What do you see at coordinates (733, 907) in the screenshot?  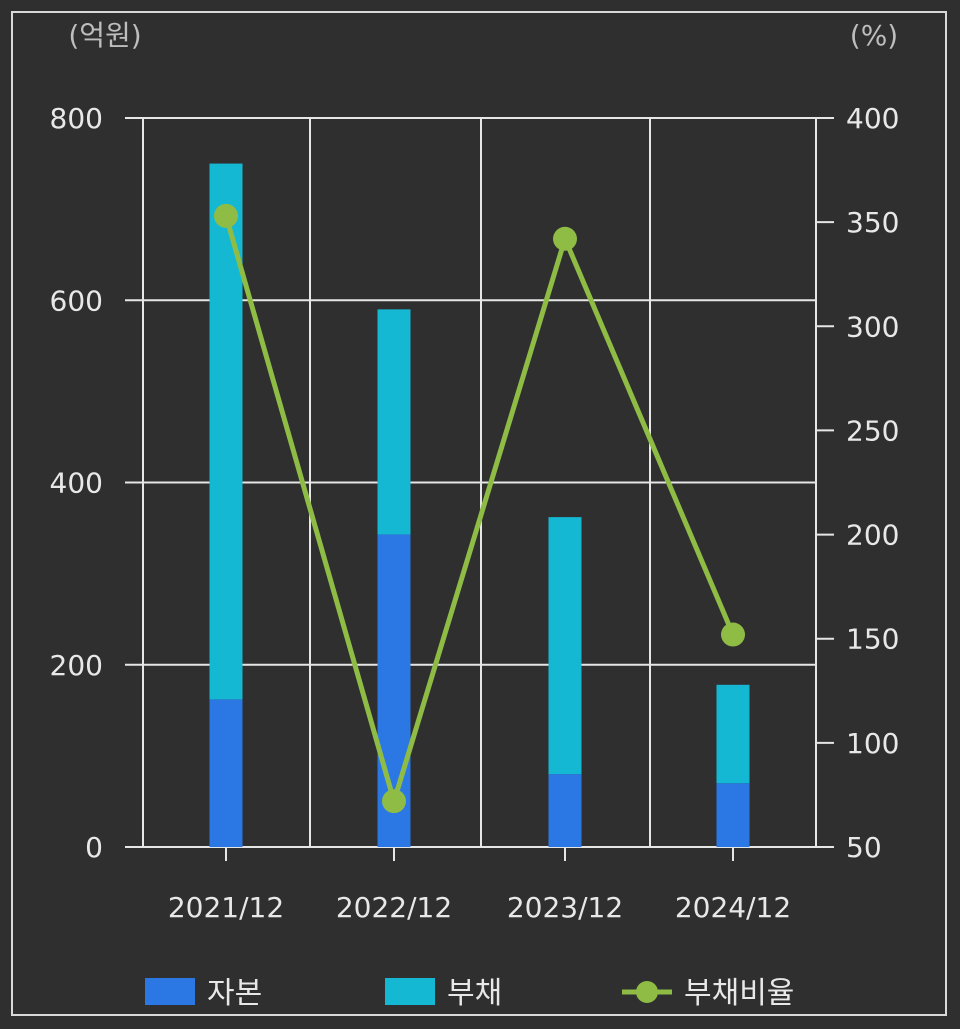 I see `x-tick-label: 2024/12` at bounding box center [733, 907].